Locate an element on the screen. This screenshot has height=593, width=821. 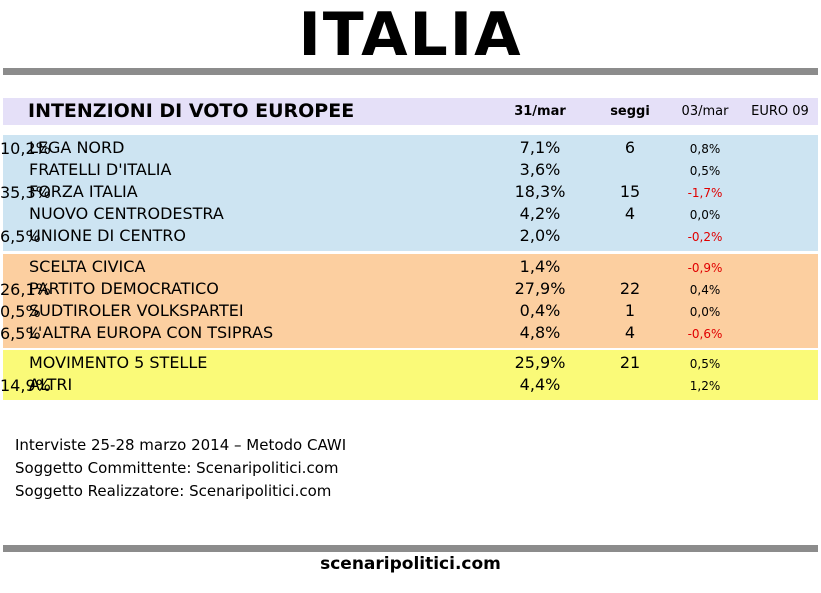
seat-count: 6 is located at coordinates (630, 147).